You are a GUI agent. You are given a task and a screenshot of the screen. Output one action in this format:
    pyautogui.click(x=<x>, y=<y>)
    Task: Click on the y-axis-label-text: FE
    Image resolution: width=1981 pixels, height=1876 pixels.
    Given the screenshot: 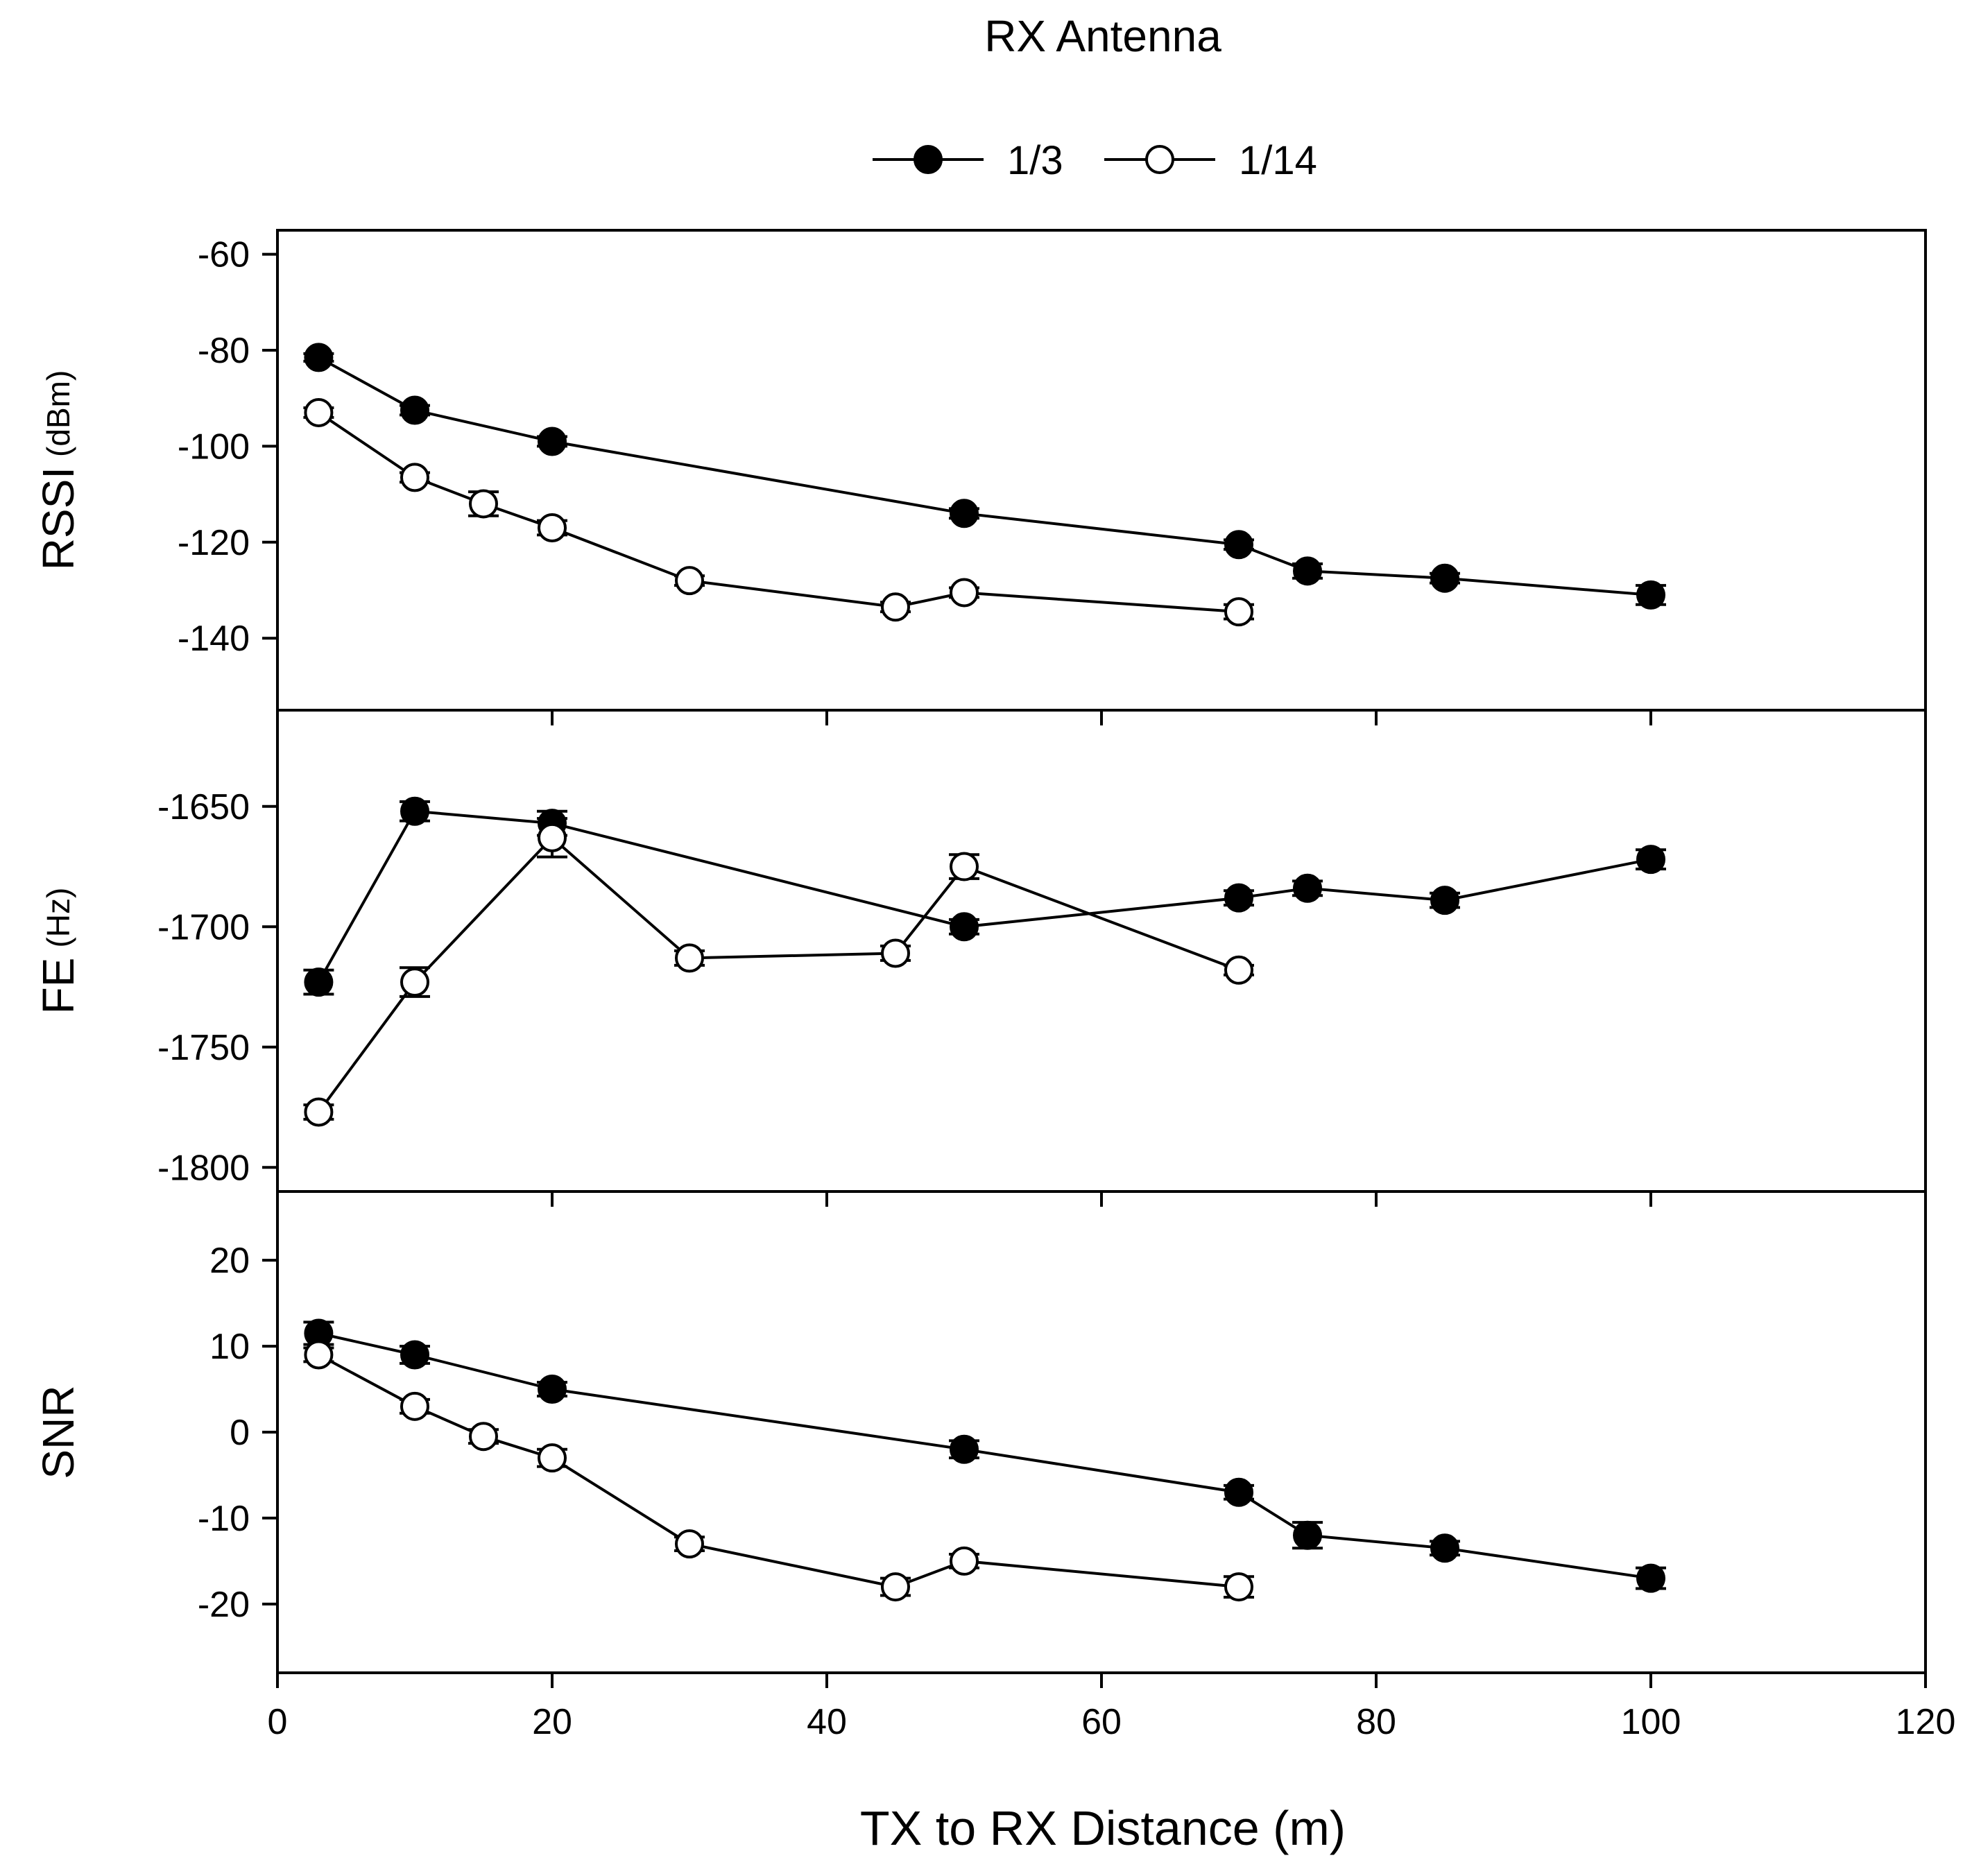 What is the action you would take?
    pyautogui.click(x=58, y=986)
    